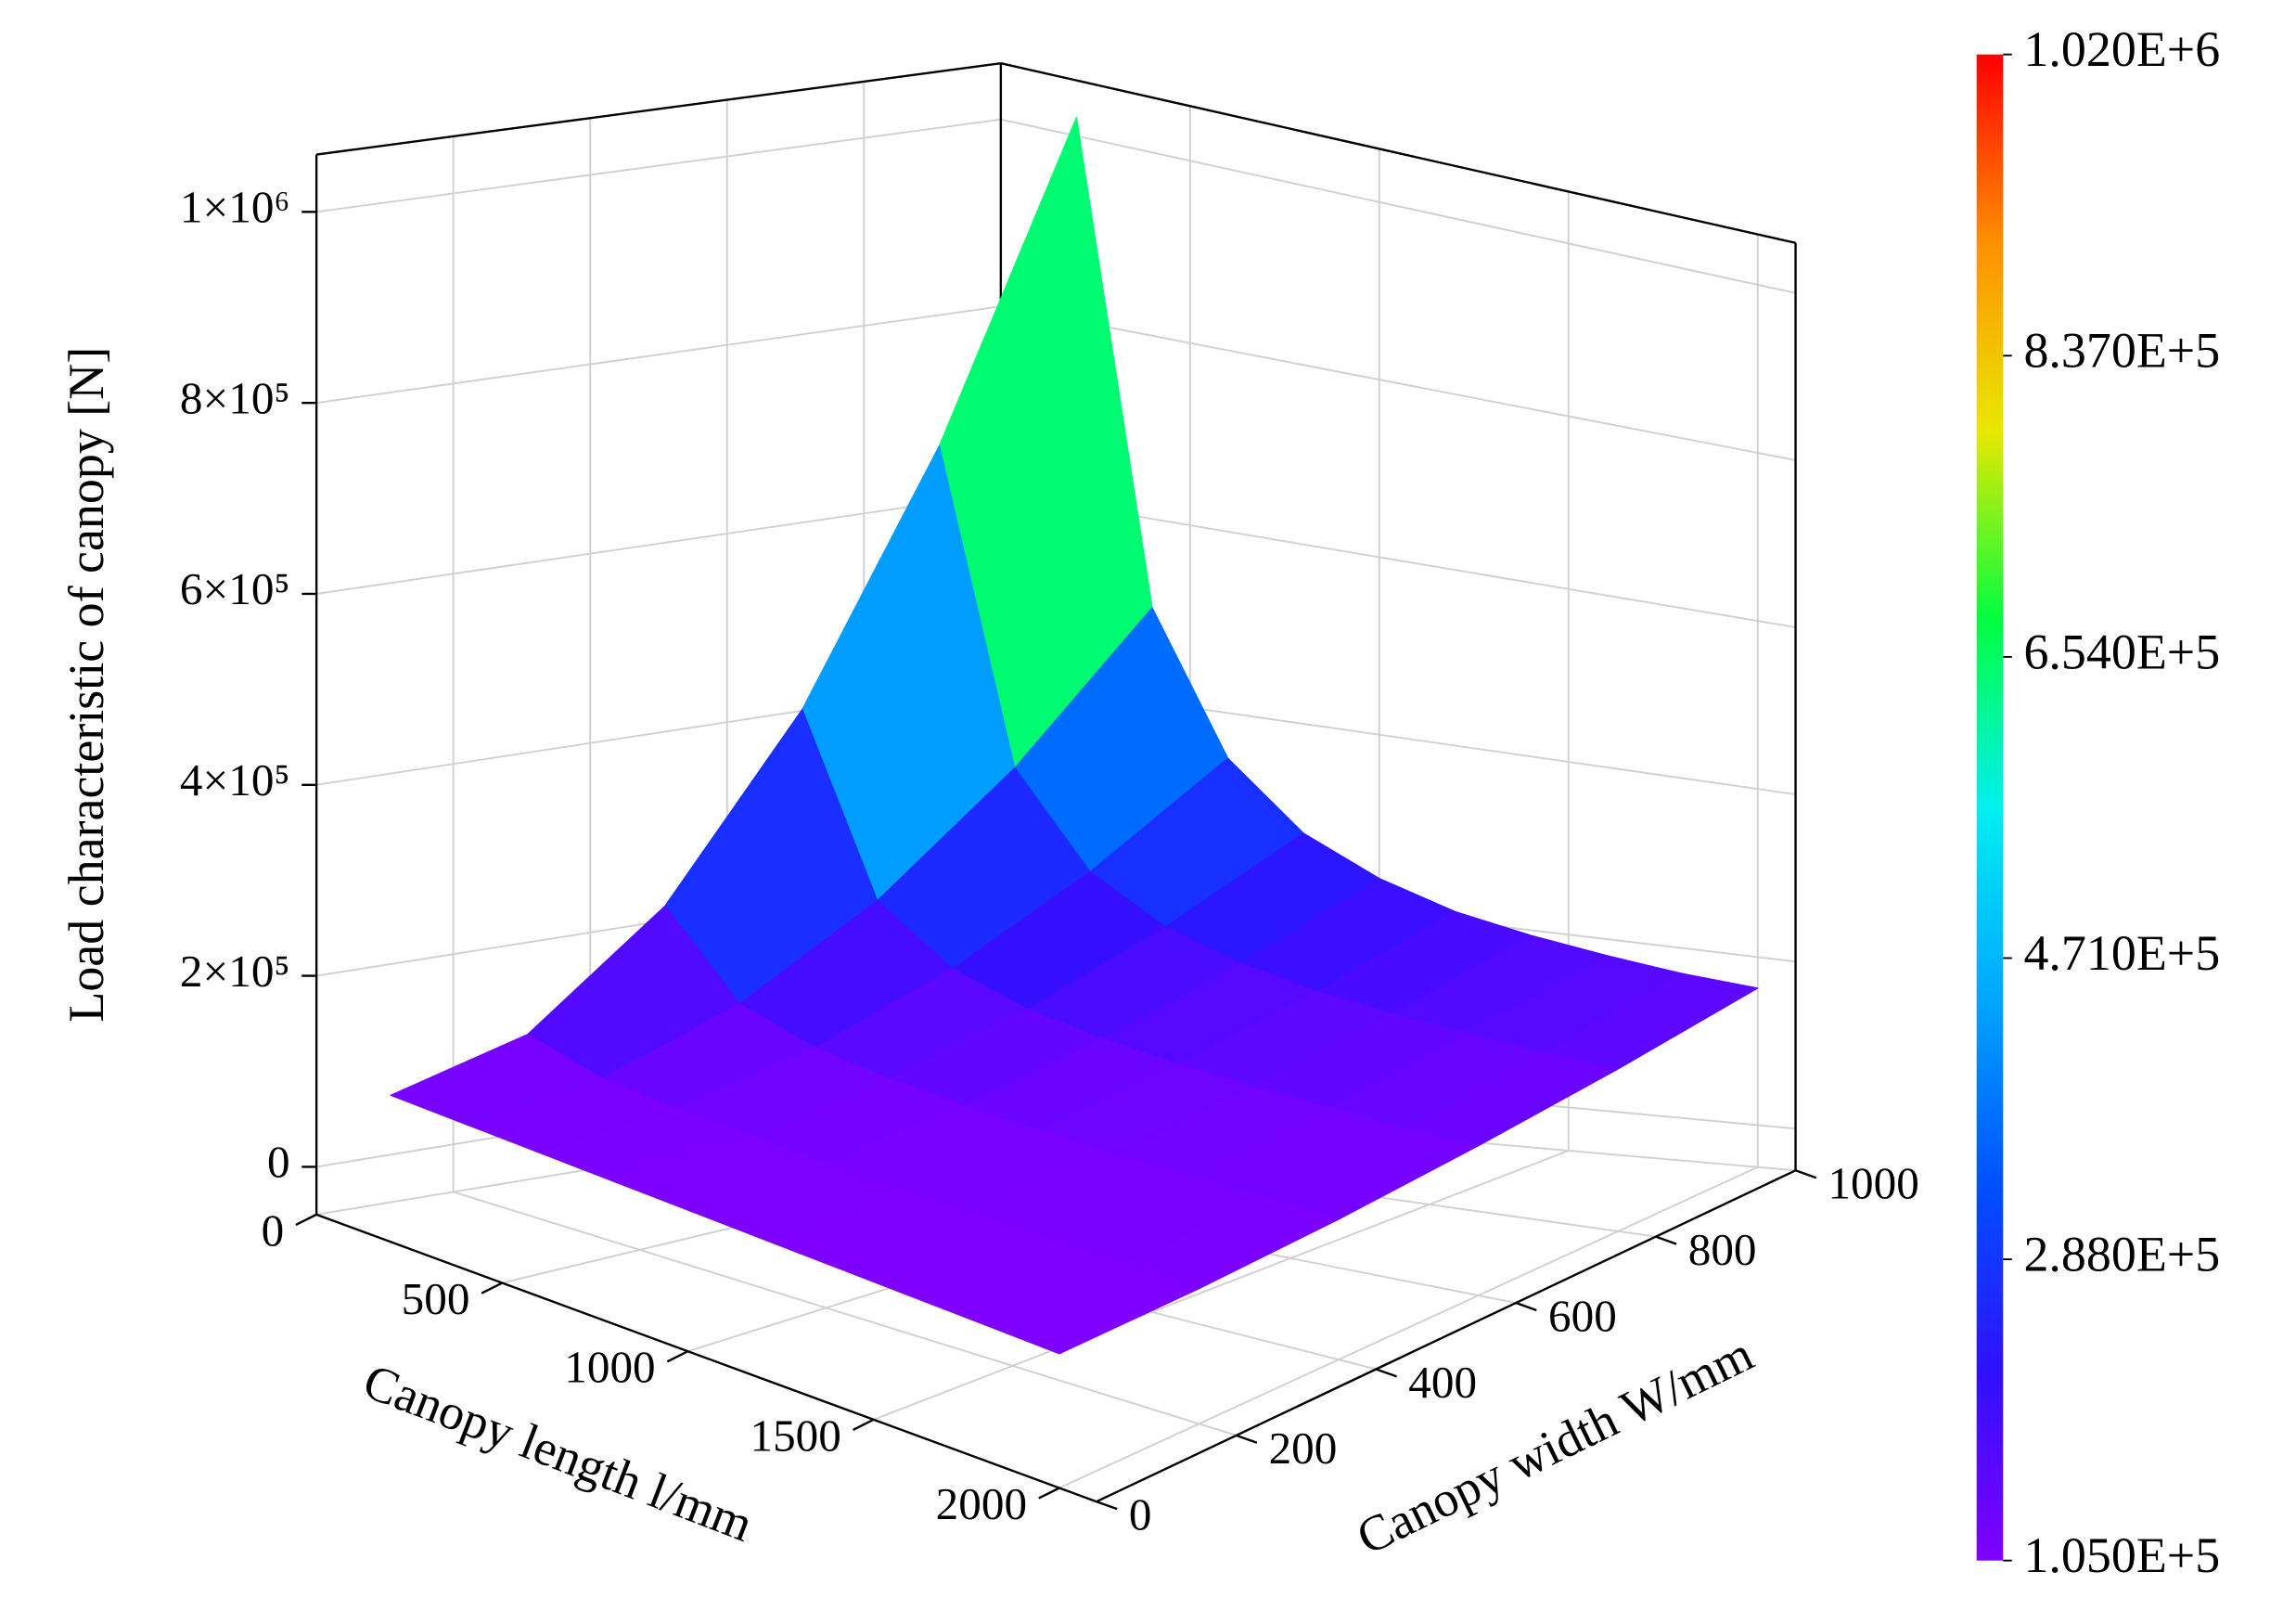 The image size is (2296, 1610). What do you see at coordinates (273, 1230) in the screenshot?
I see `x-tick-label: 0` at bounding box center [273, 1230].